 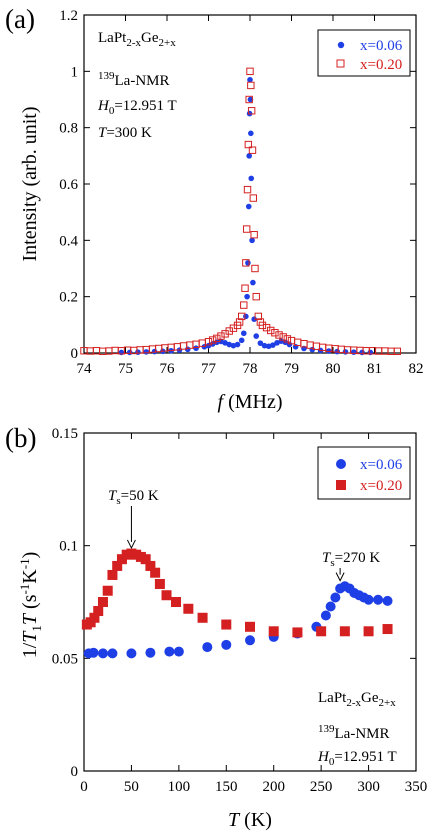 I want to click on panel-b-data-points, so click(x=237, y=603).